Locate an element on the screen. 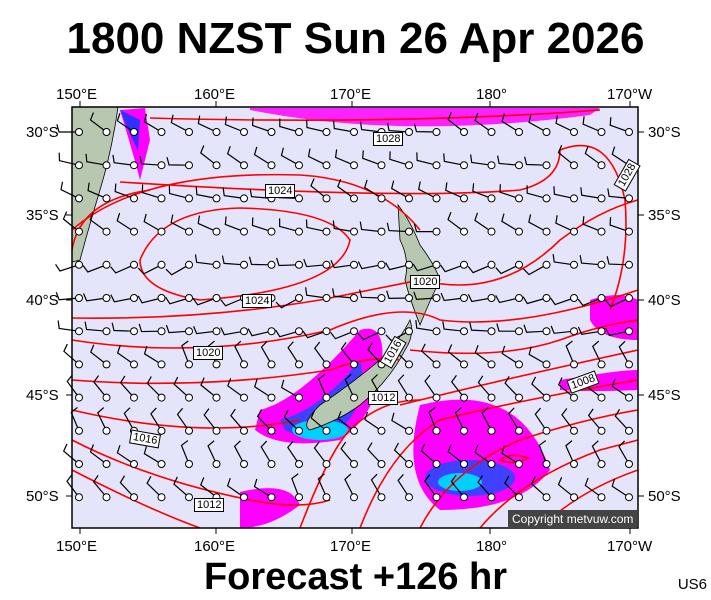 The image size is (711, 600). lon-label-top: 180° is located at coordinates (492, 94).